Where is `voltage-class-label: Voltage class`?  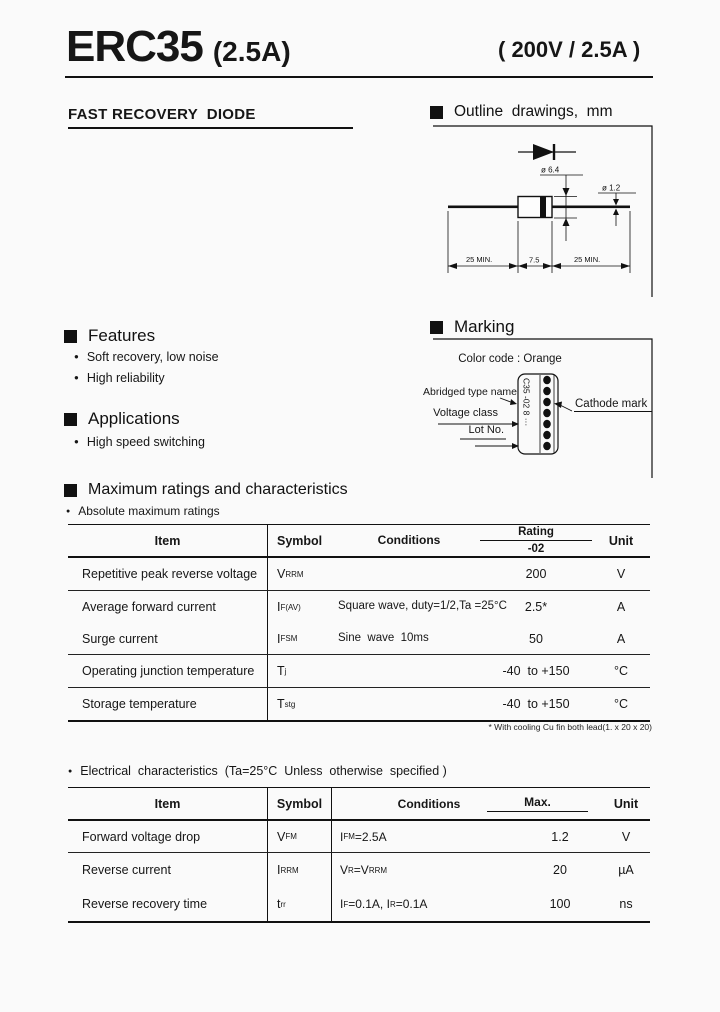 voltage-class-label: Voltage class is located at coordinates (465, 413).